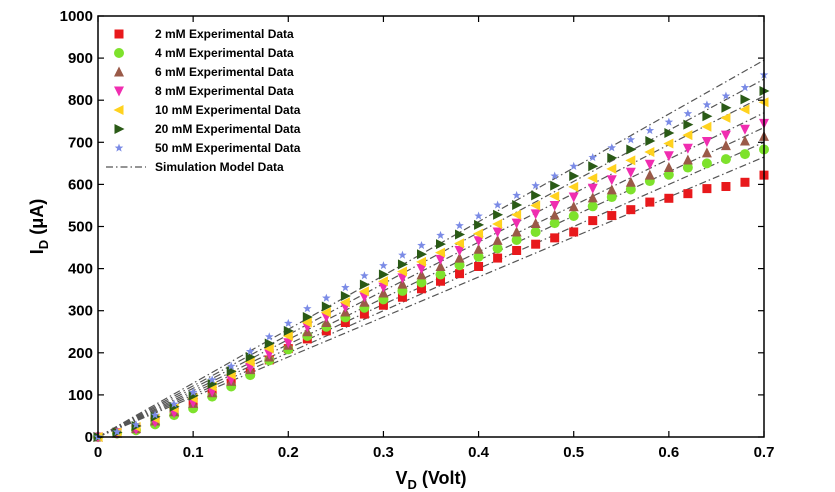  What do you see at coordinates (80, 227) in the screenshot?
I see `y-tick-label: 500` at bounding box center [80, 227].